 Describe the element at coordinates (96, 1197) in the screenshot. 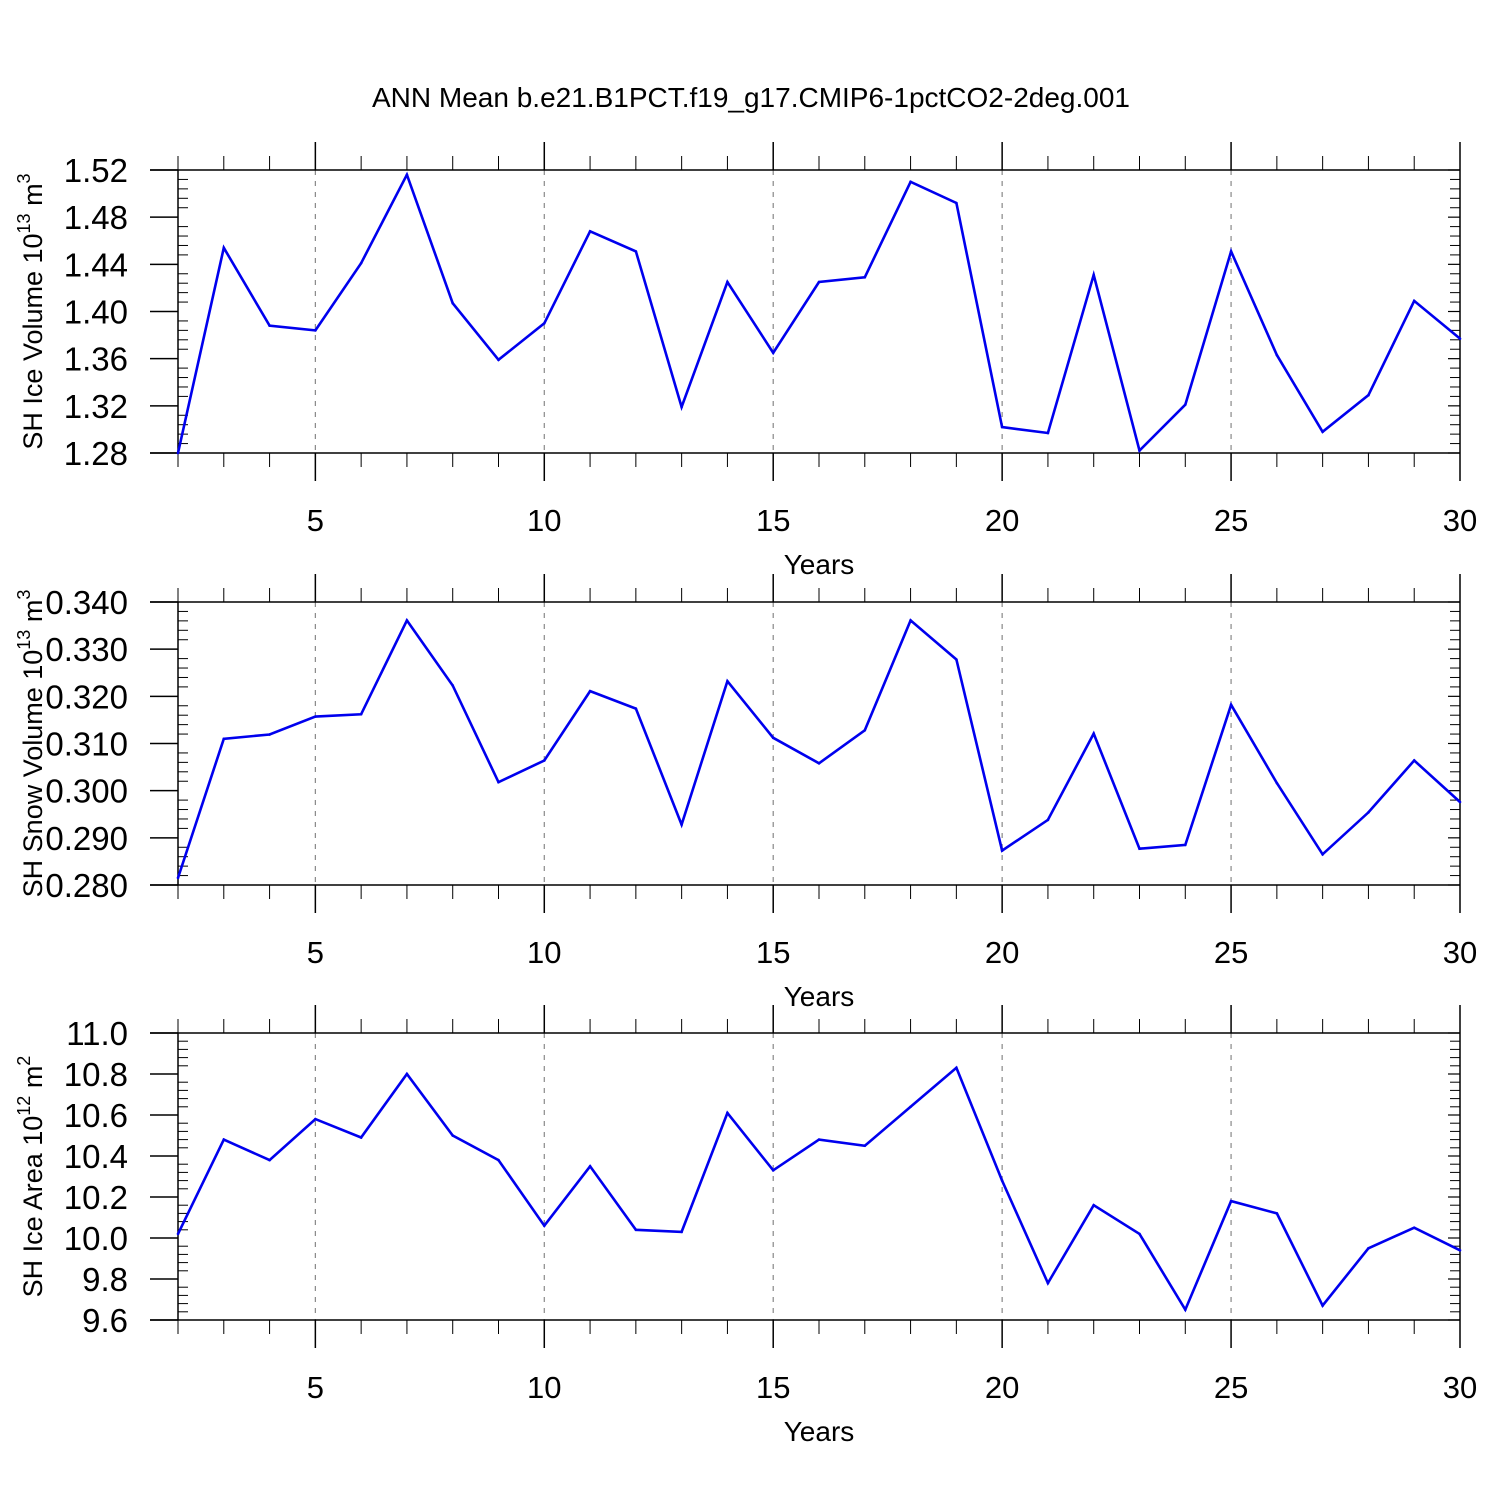

I see `y-tick-label: 10.2` at that location.